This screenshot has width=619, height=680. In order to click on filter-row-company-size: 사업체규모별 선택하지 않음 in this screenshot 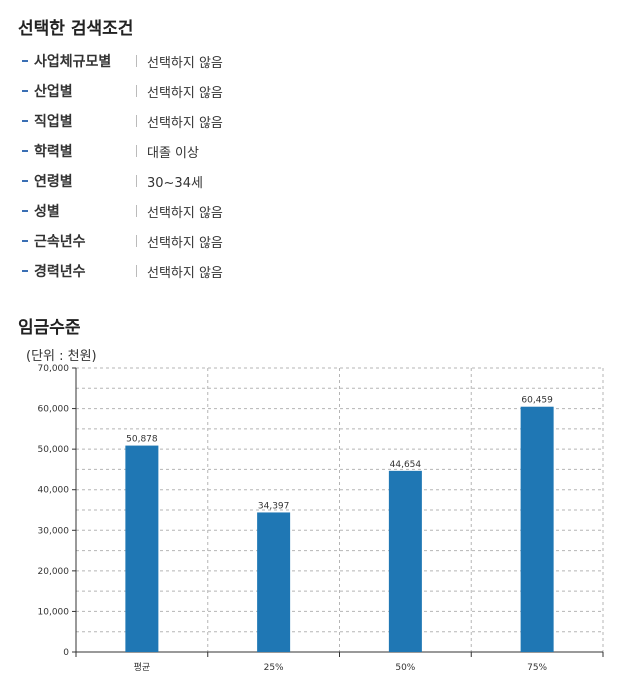, I will do `click(122, 61)`.